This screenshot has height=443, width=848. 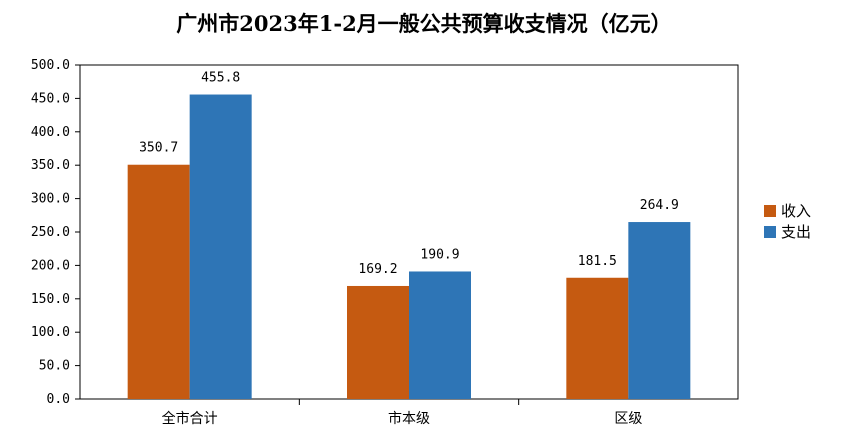 I want to click on category-labels-group: 全市合计 市本级 区级, so click(x=402, y=418).